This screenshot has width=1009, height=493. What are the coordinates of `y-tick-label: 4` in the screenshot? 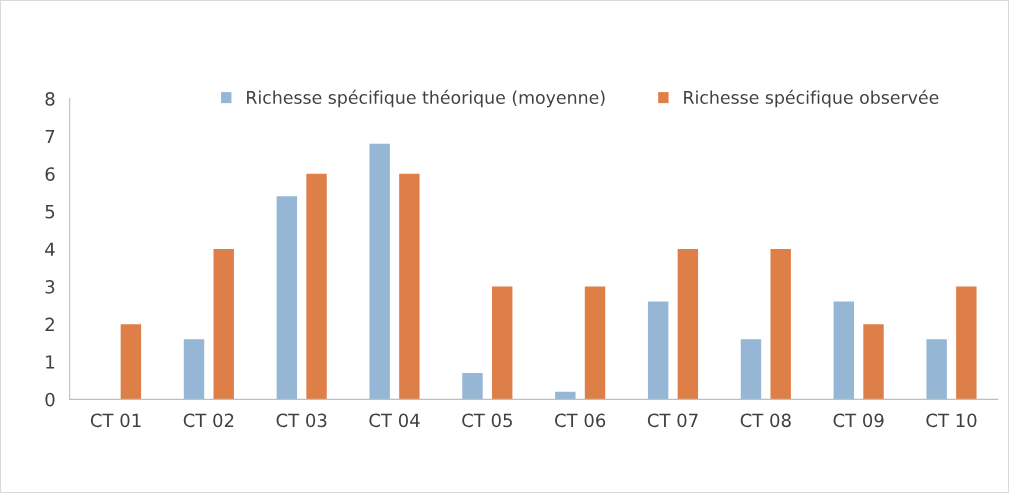 It's located at (50, 249).